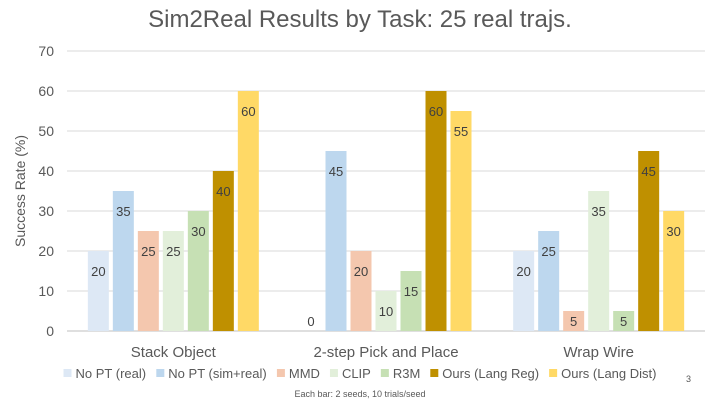 The image size is (720, 405). What do you see at coordinates (20, 191) in the screenshot?
I see `y-axis-label: Success Rate (%)` at bounding box center [20, 191].